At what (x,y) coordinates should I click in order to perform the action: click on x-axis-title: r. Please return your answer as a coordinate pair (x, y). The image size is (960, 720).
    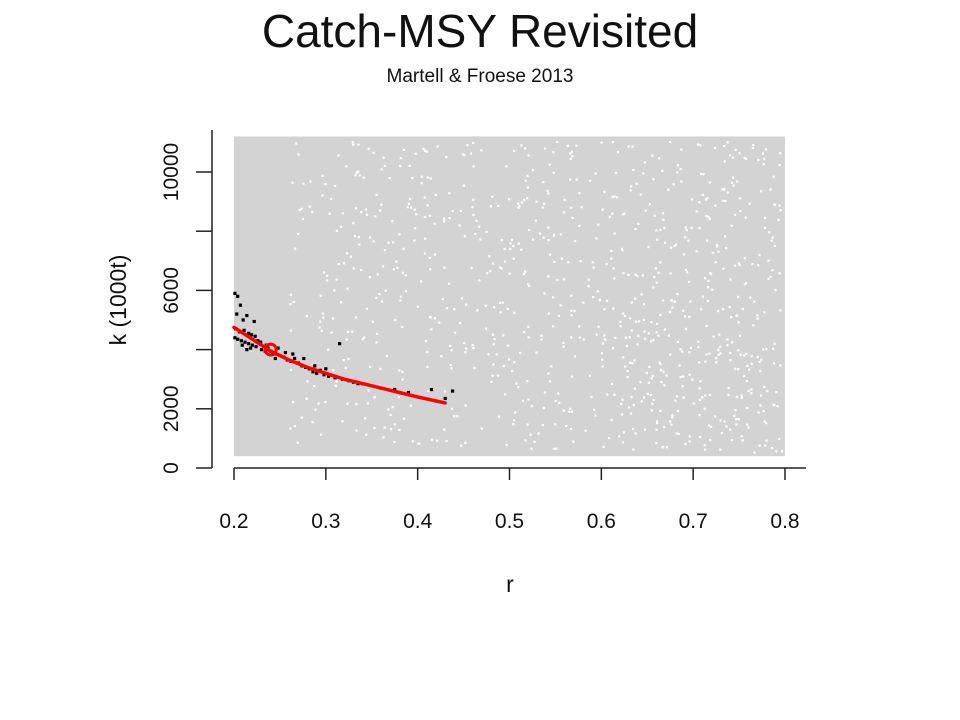
    Looking at the image, I should click on (510, 584).